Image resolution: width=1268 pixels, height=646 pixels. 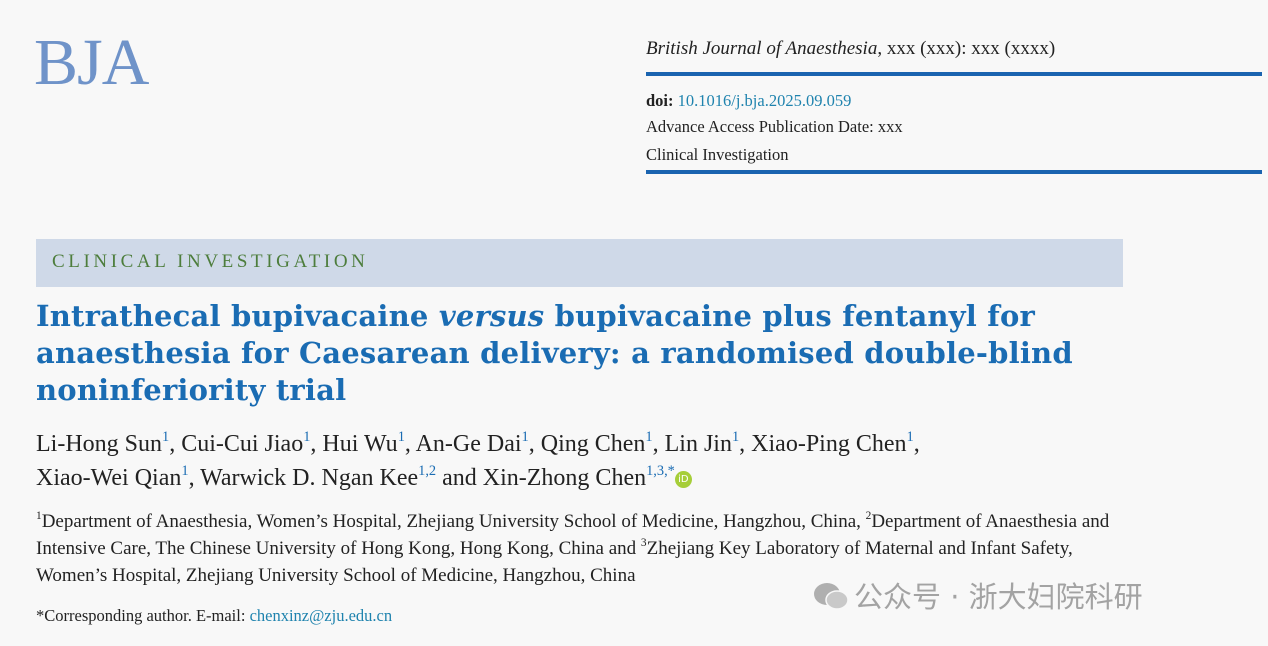 What do you see at coordinates (321, 615) in the screenshot?
I see `email-link: chenxinz@zju.edu.cn` at bounding box center [321, 615].